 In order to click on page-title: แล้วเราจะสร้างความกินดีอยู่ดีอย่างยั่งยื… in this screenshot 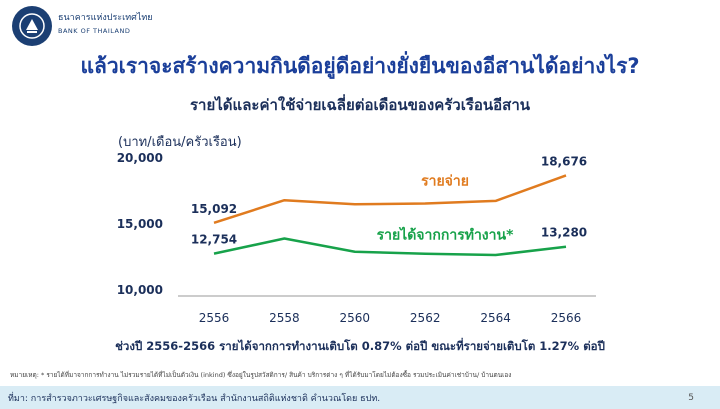, I will do `click(360, 66)`.